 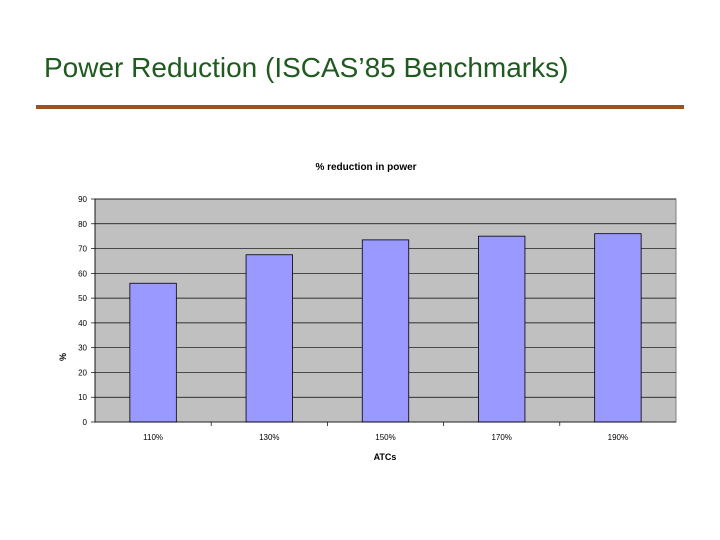 I want to click on title-divider, so click(x=360, y=107).